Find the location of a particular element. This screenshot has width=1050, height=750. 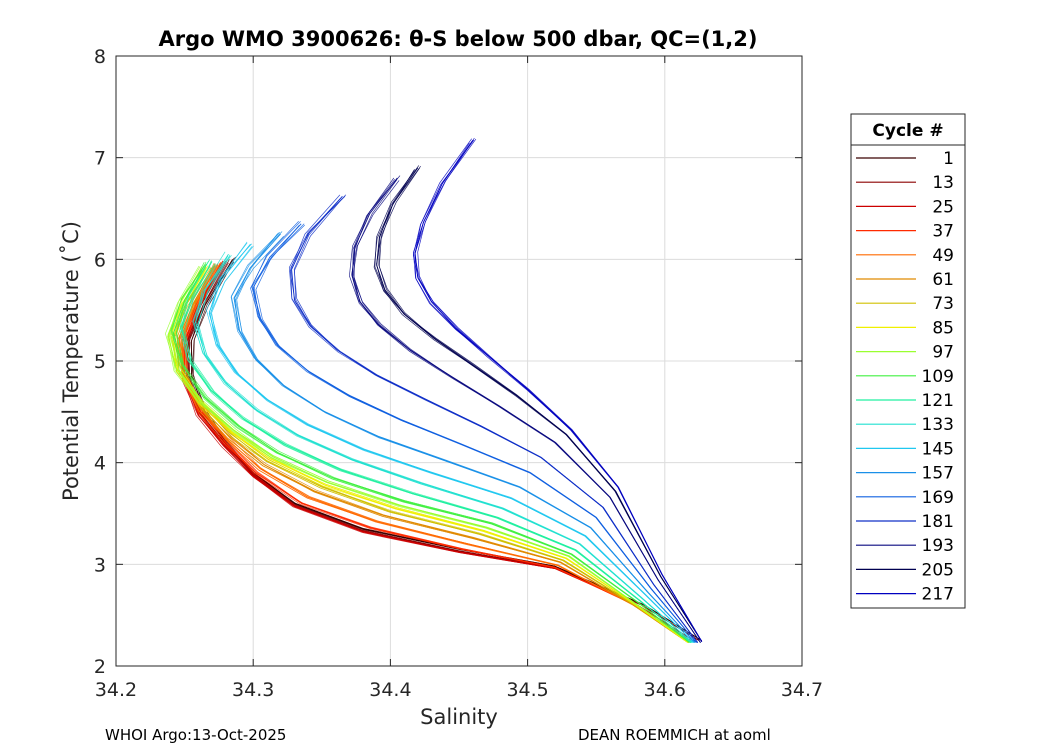

legend-label-217: 217 is located at coordinates (938, 595).